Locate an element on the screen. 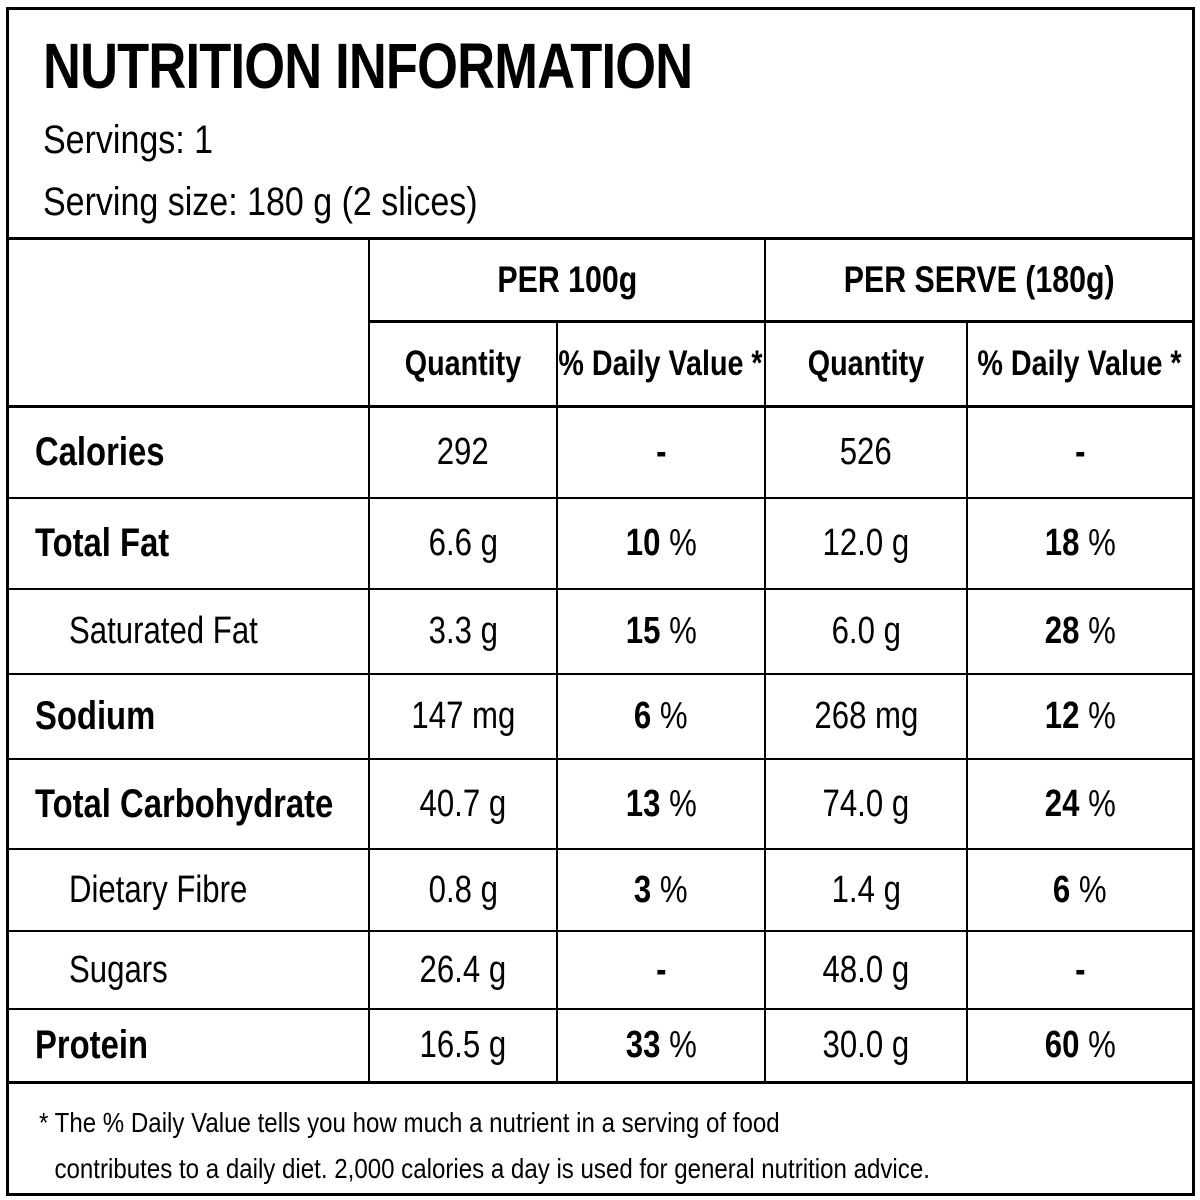  panel-title: NUTRITION INFORMATION is located at coordinates (368, 66).